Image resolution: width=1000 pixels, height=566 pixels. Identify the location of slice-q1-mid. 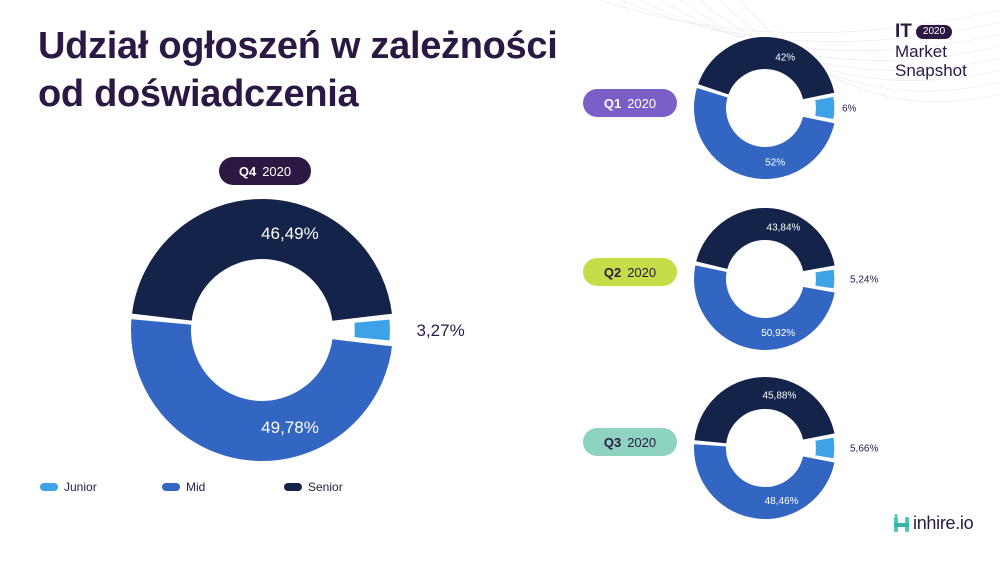
(764, 133).